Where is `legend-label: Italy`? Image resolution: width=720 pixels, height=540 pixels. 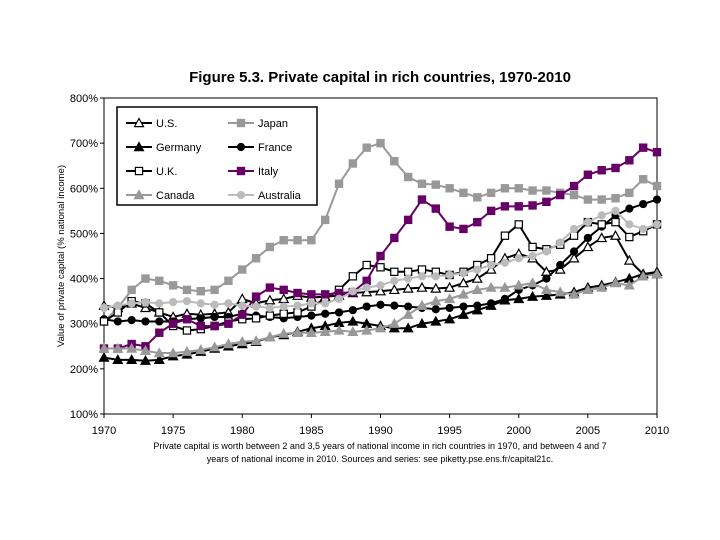 legend-label: Italy is located at coordinates (268, 172).